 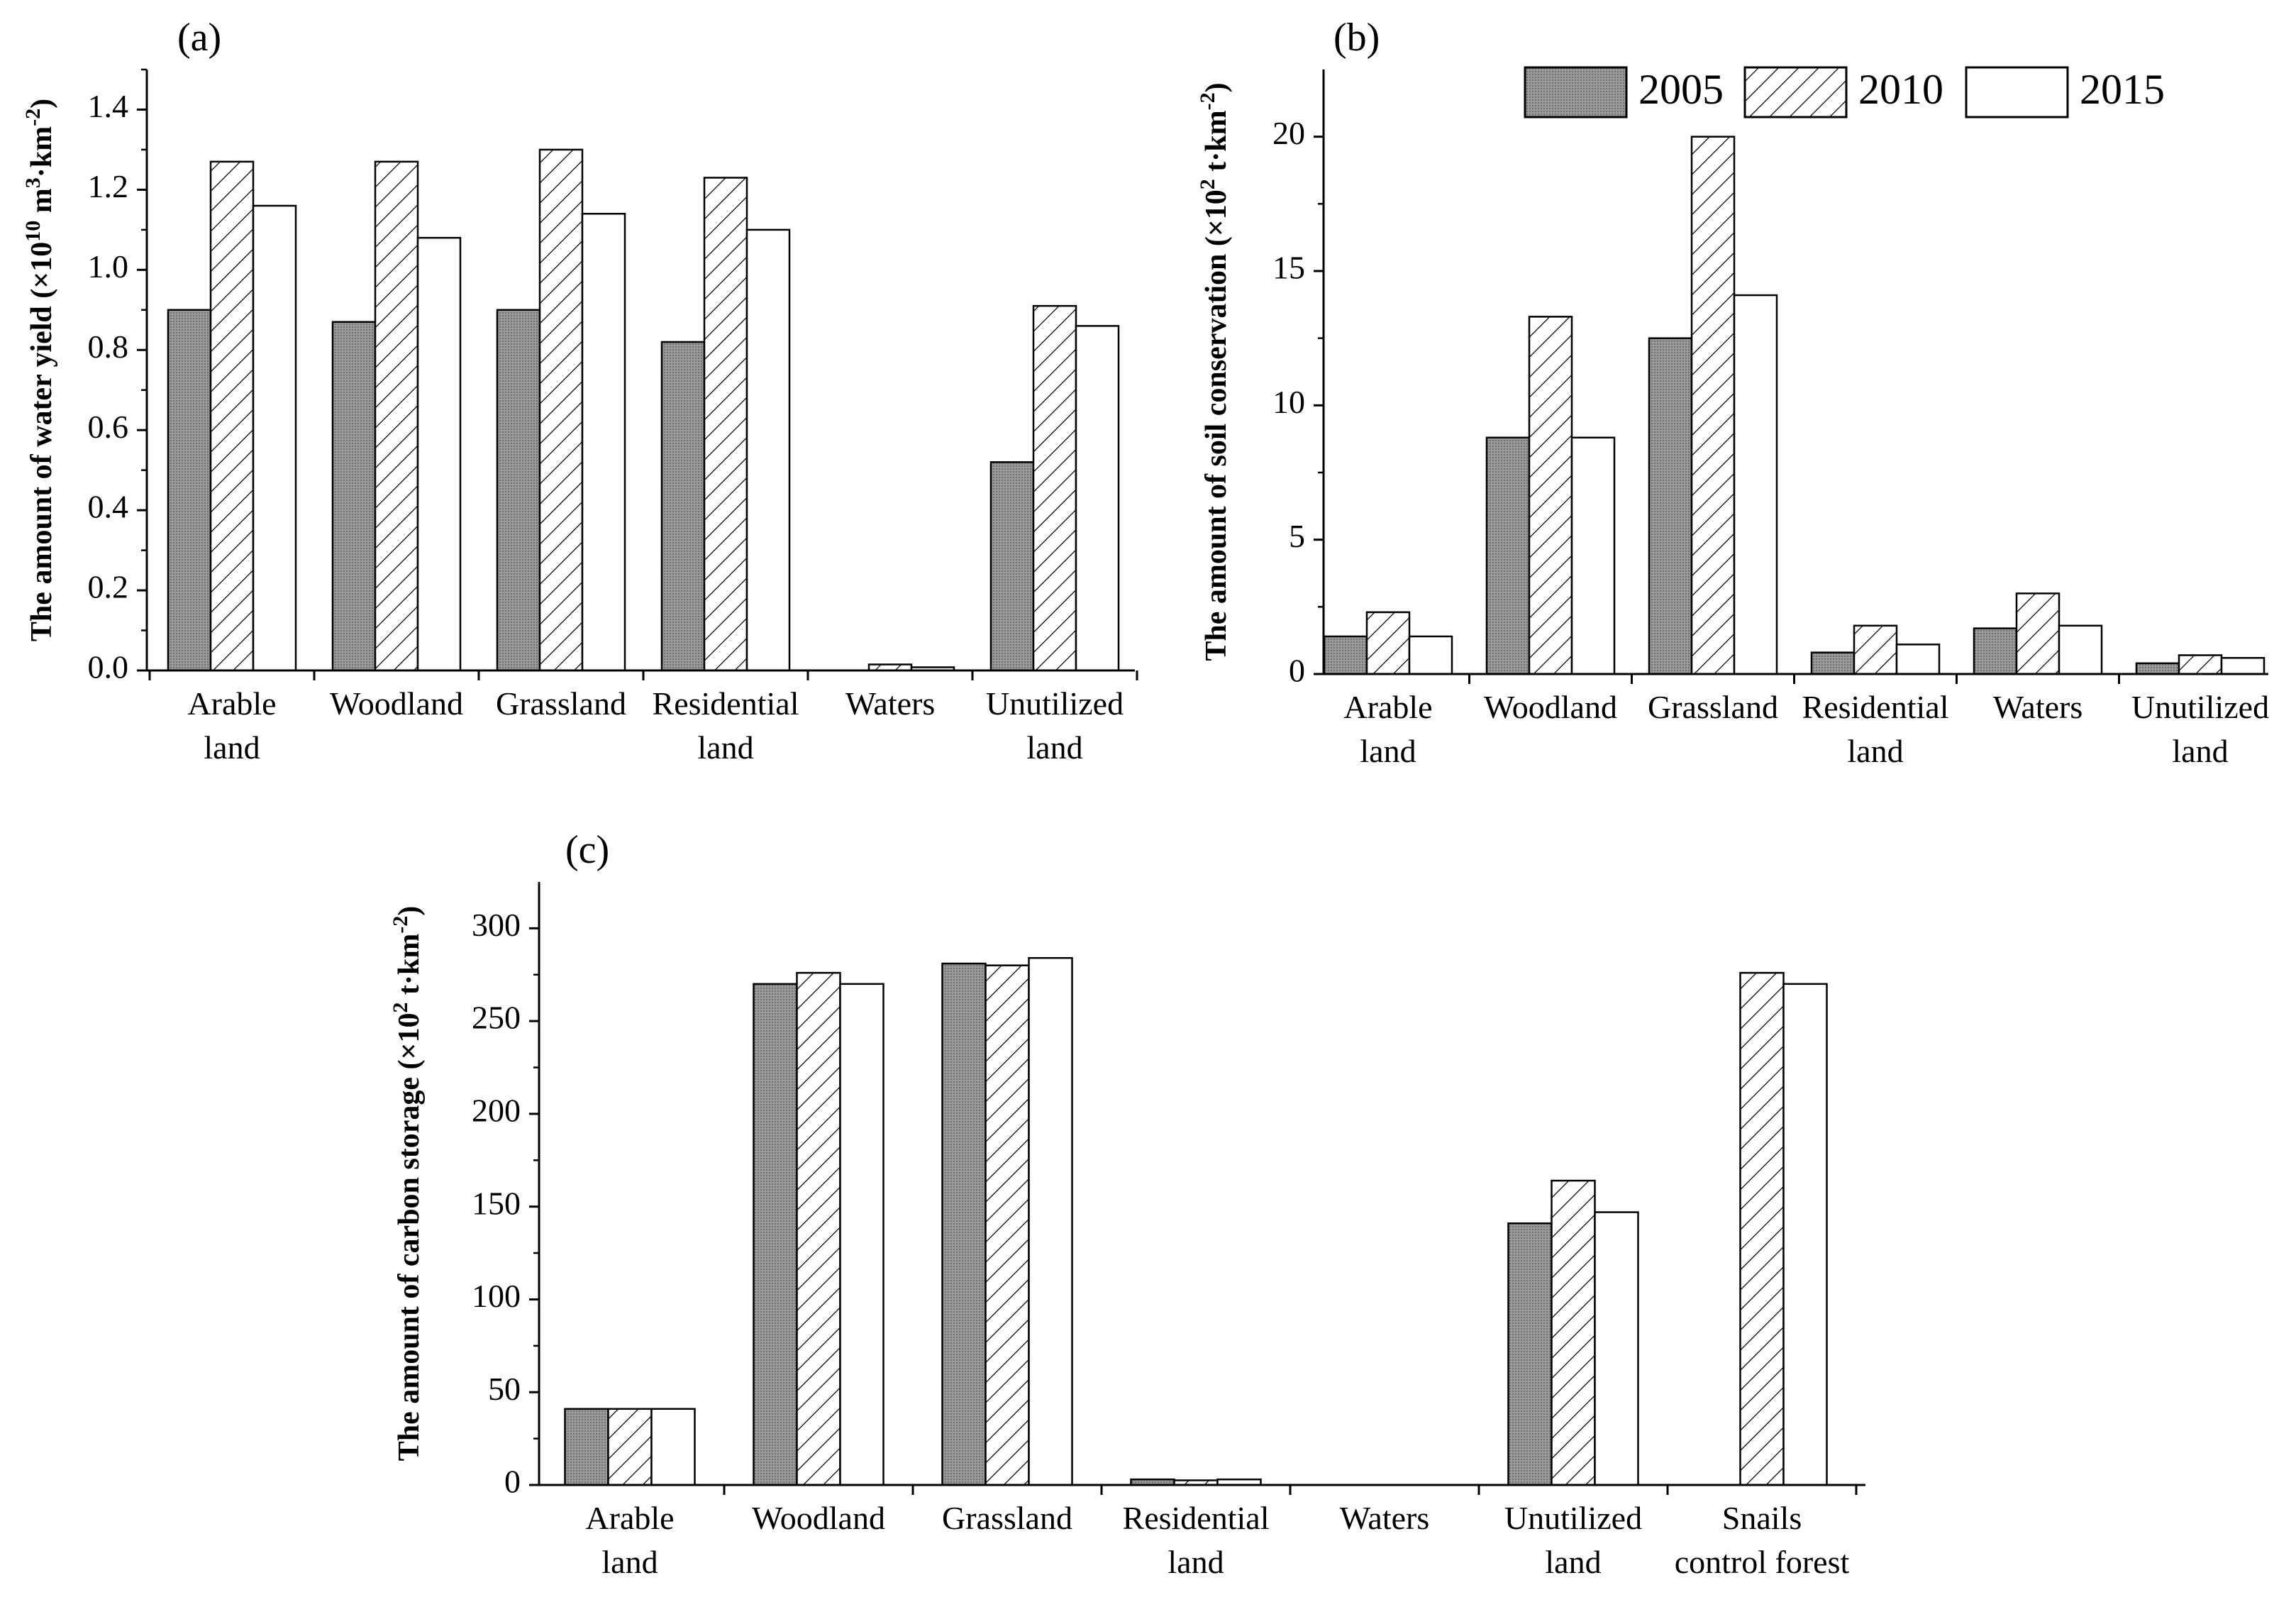 What do you see at coordinates (1900, 89) in the screenshot?
I see `legend-label-2010: 2010` at bounding box center [1900, 89].